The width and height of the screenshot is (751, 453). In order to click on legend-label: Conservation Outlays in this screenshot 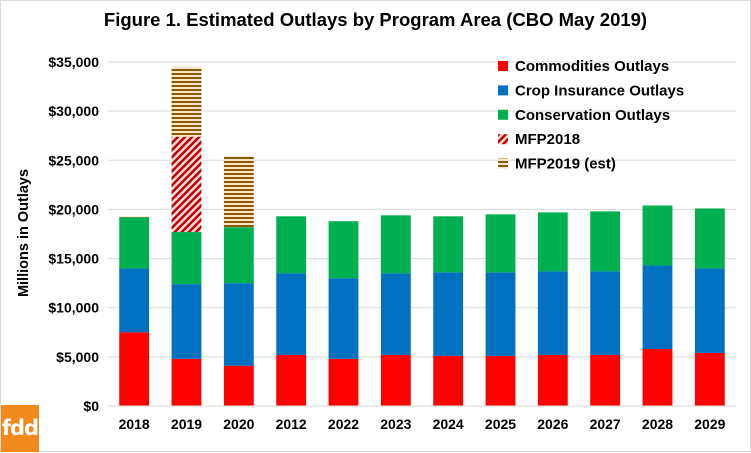, I will do `click(592, 115)`.